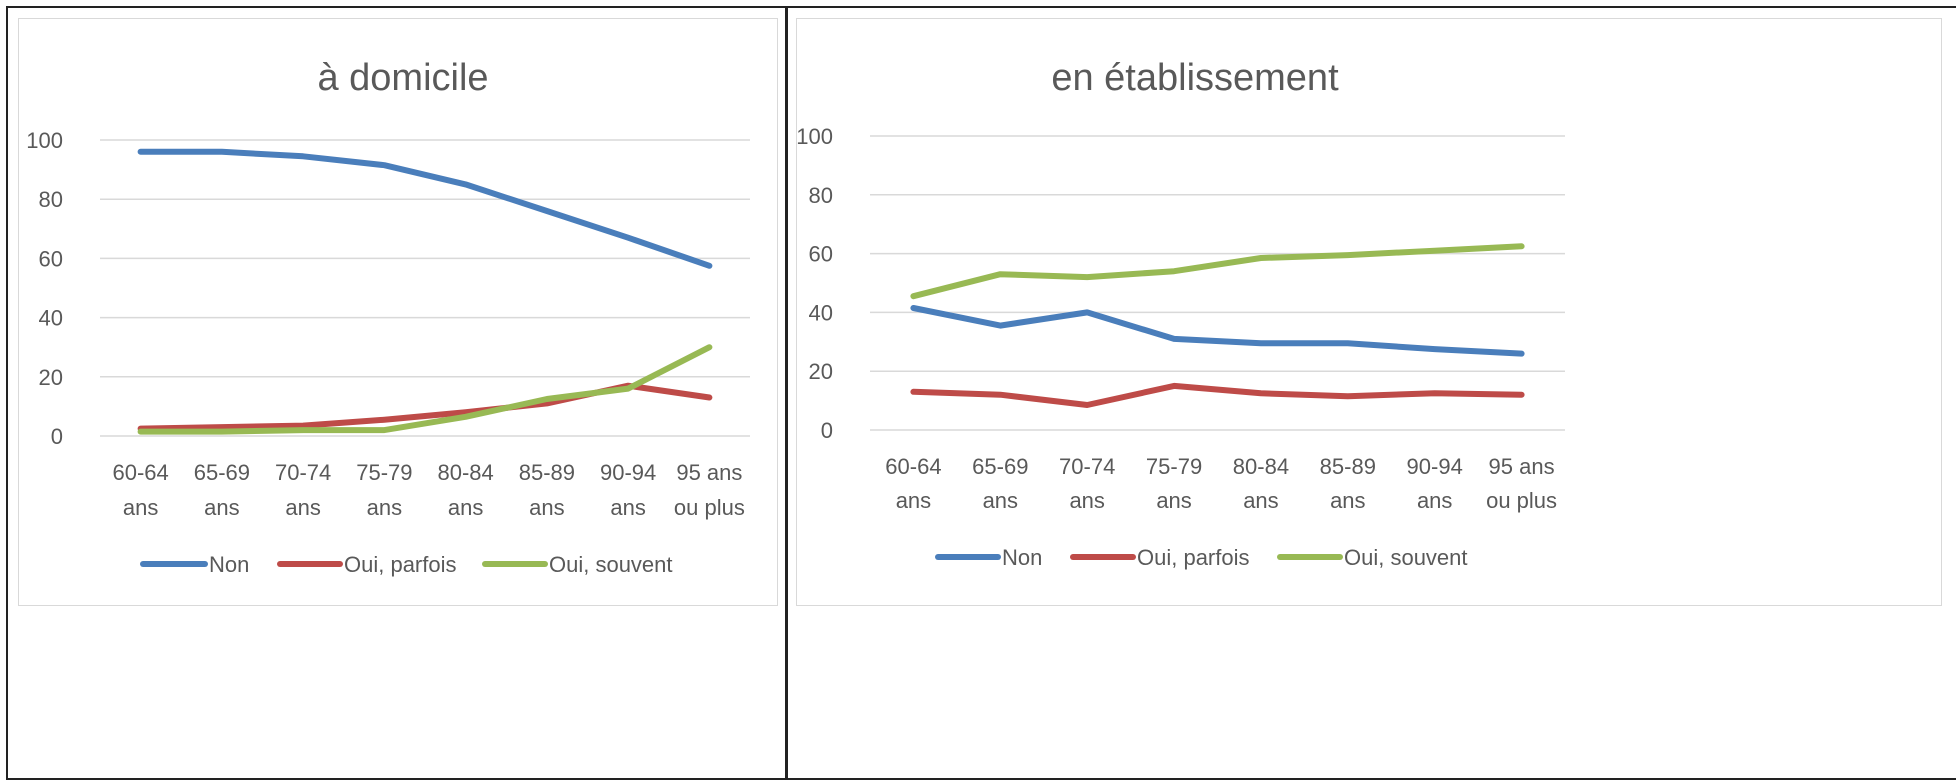 Image resolution: width=1956 pixels, height=780 pixels. What do you see at coordinates (1217, 395) in the screenshot?
I see `series-line-oui-parfois` at bounding box center [1217, 395].